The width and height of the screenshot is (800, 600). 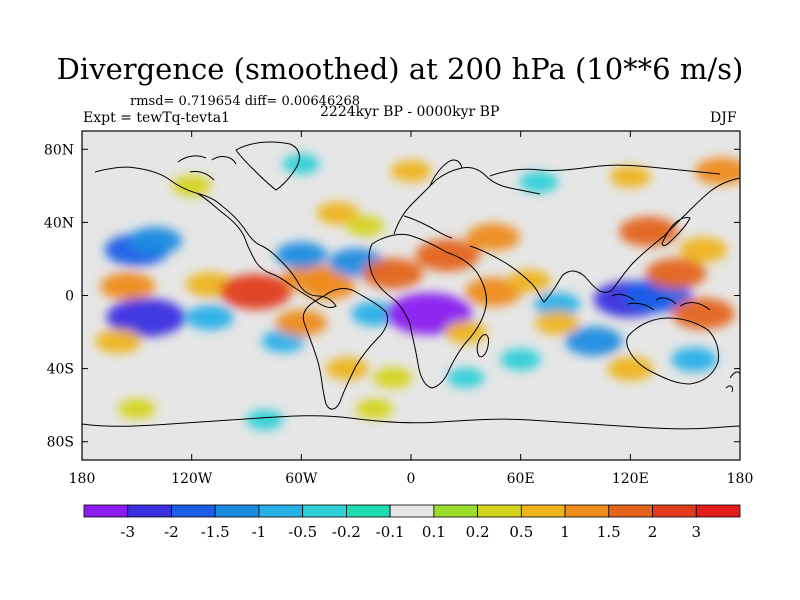 What do you see at coordinates (207, 168) in the screenshot?
I see `coast-canada-arctic` at bounding box center [207, 168].